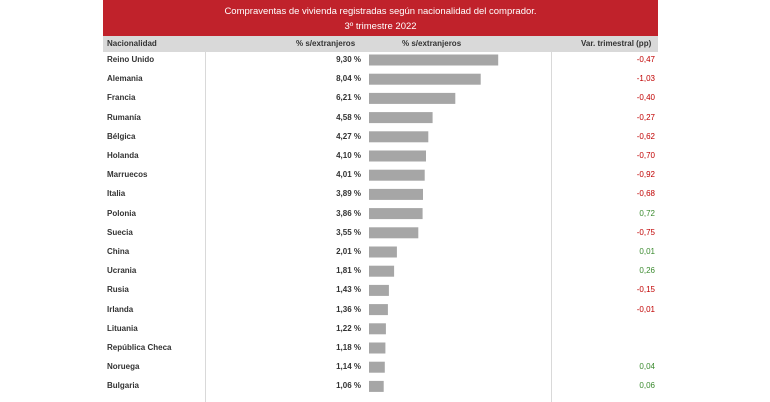 This screenshot has width=770, height=402. Describe the element at coordinates (647, 213) in the screenshot. I see `var-trimestral-label: 0,72` at that location.